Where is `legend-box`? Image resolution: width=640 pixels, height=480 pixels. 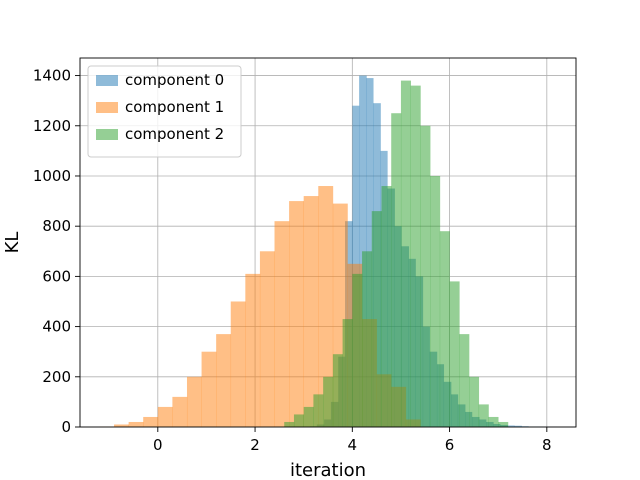 legend-box is located at coordinates (164, 111).